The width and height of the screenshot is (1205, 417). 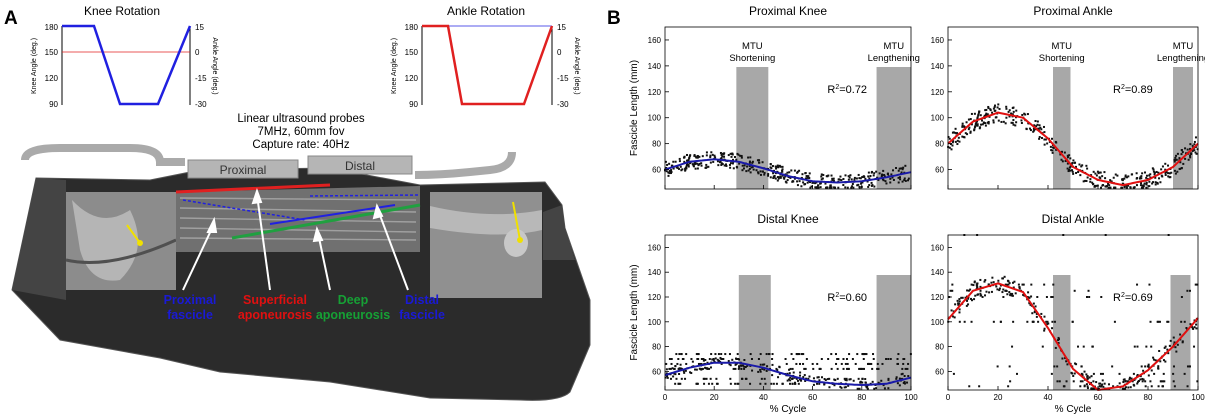 What do you see at coordinates (253, 188) in the screenshot?
I see `superficial-aponeurosis-line` at bounding box center [253, 188].